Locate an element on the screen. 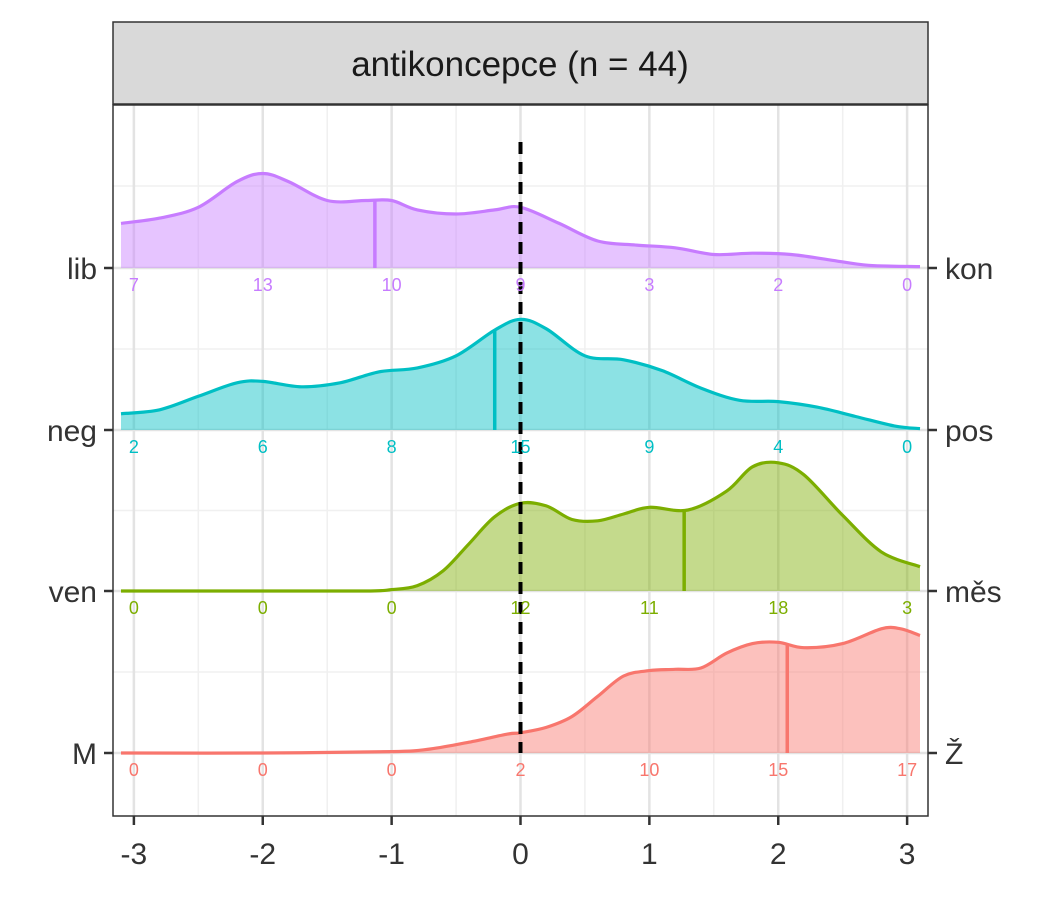 This screenshot has width=1050, height=900. category-label-right: měs is located at coordinates (973, 592).